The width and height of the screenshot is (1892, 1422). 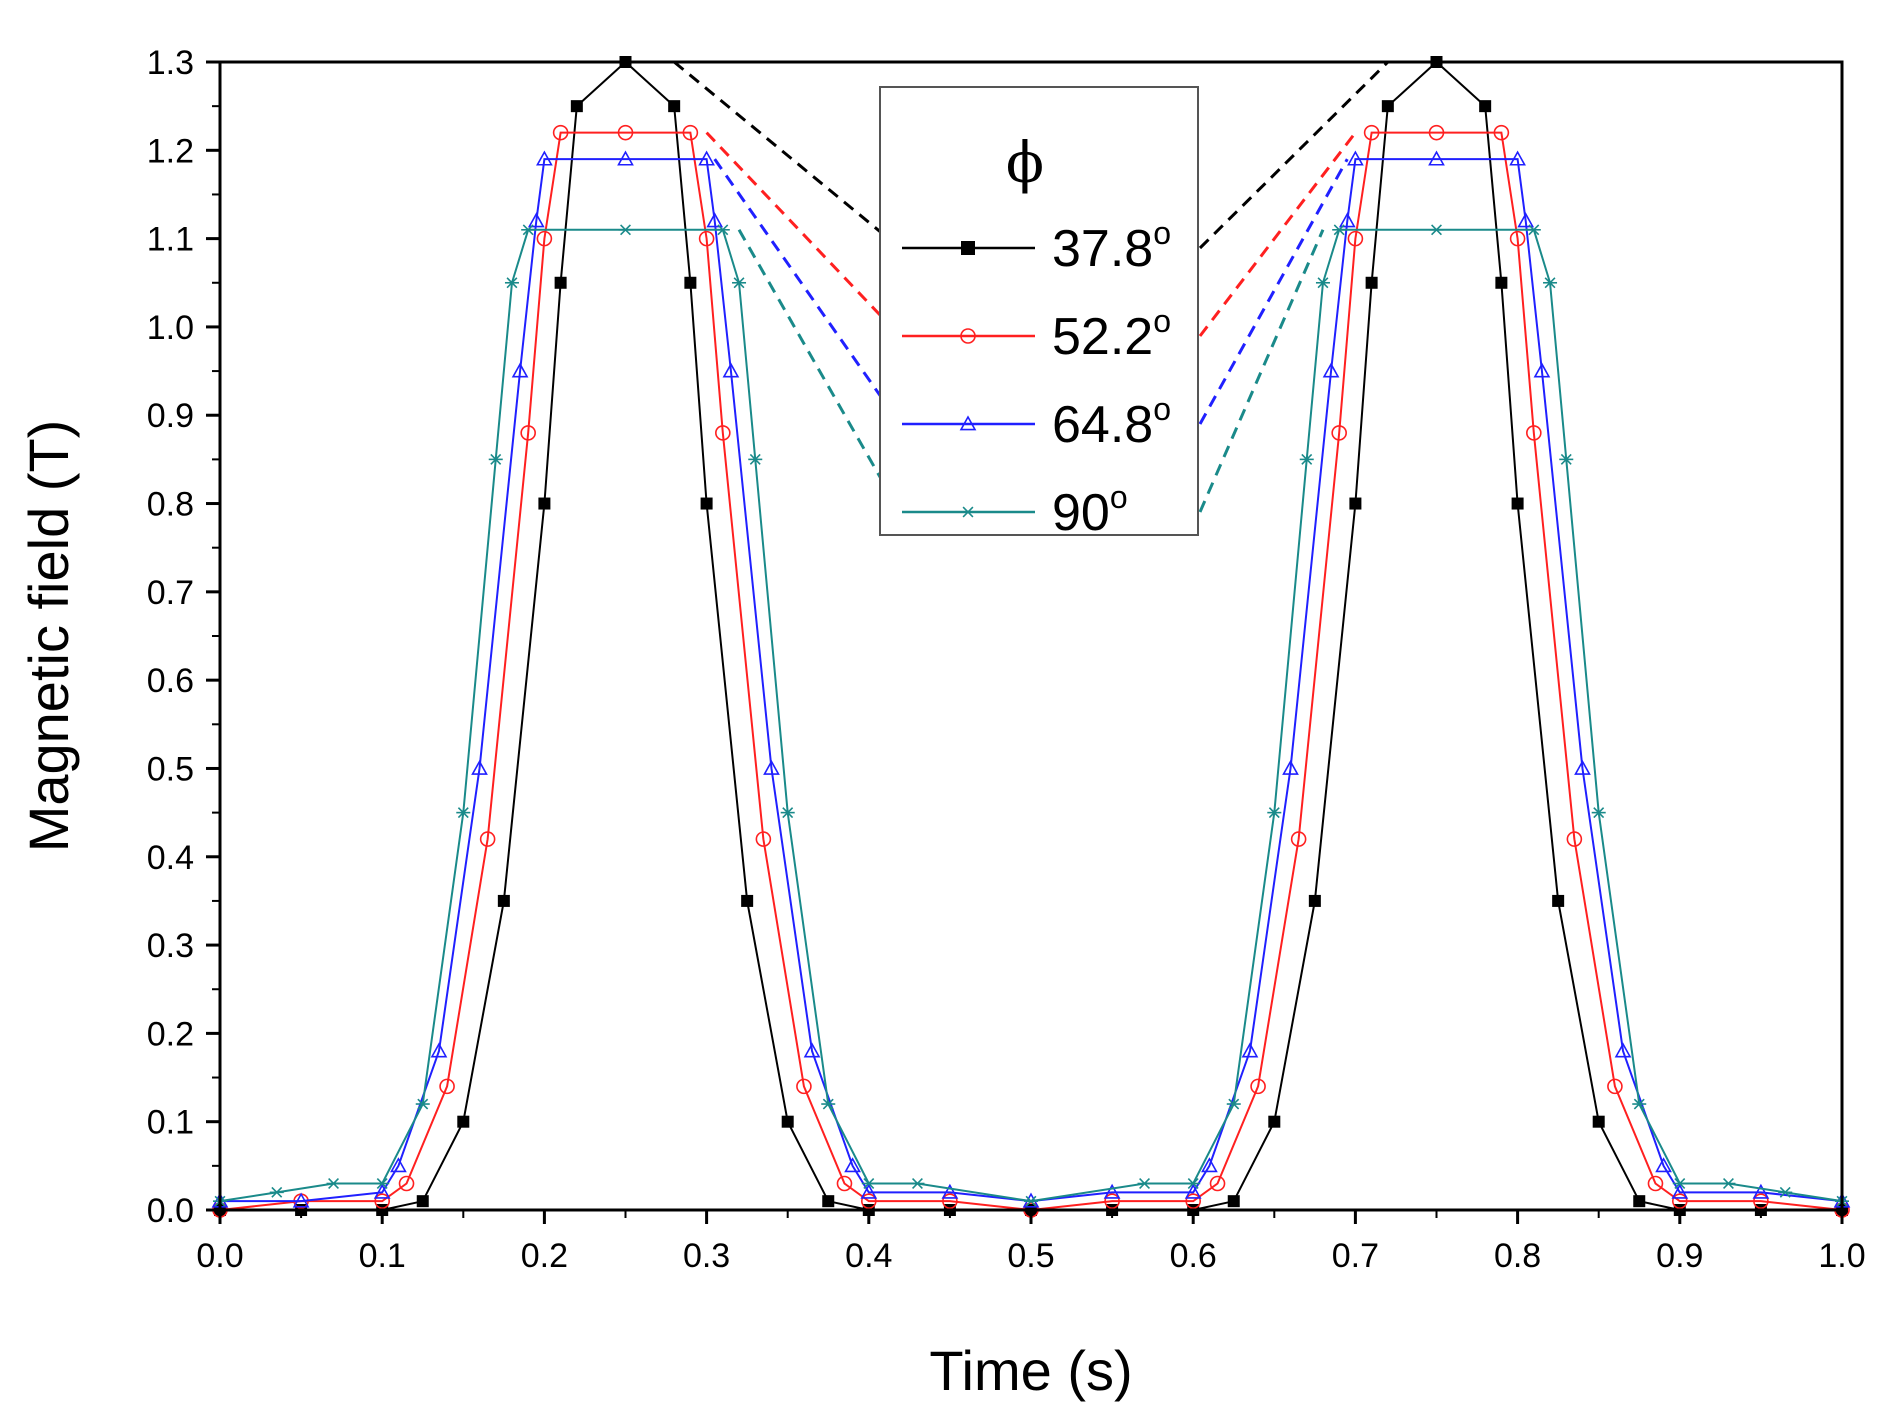 I want to click on x-tick-label: 0.3, so click(x=706, y=1256).